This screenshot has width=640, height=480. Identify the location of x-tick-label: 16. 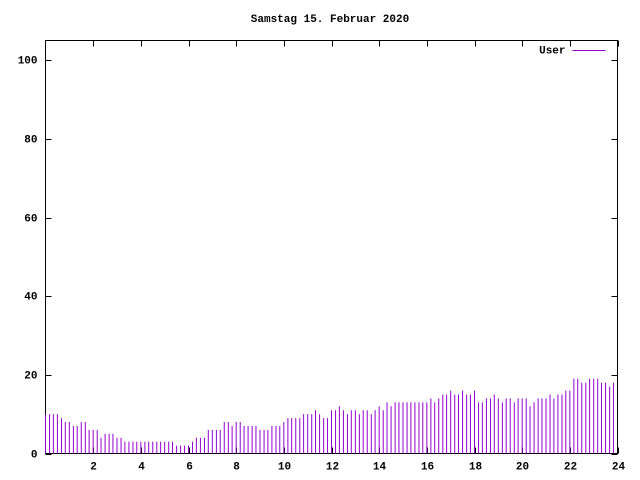
(427, 467).